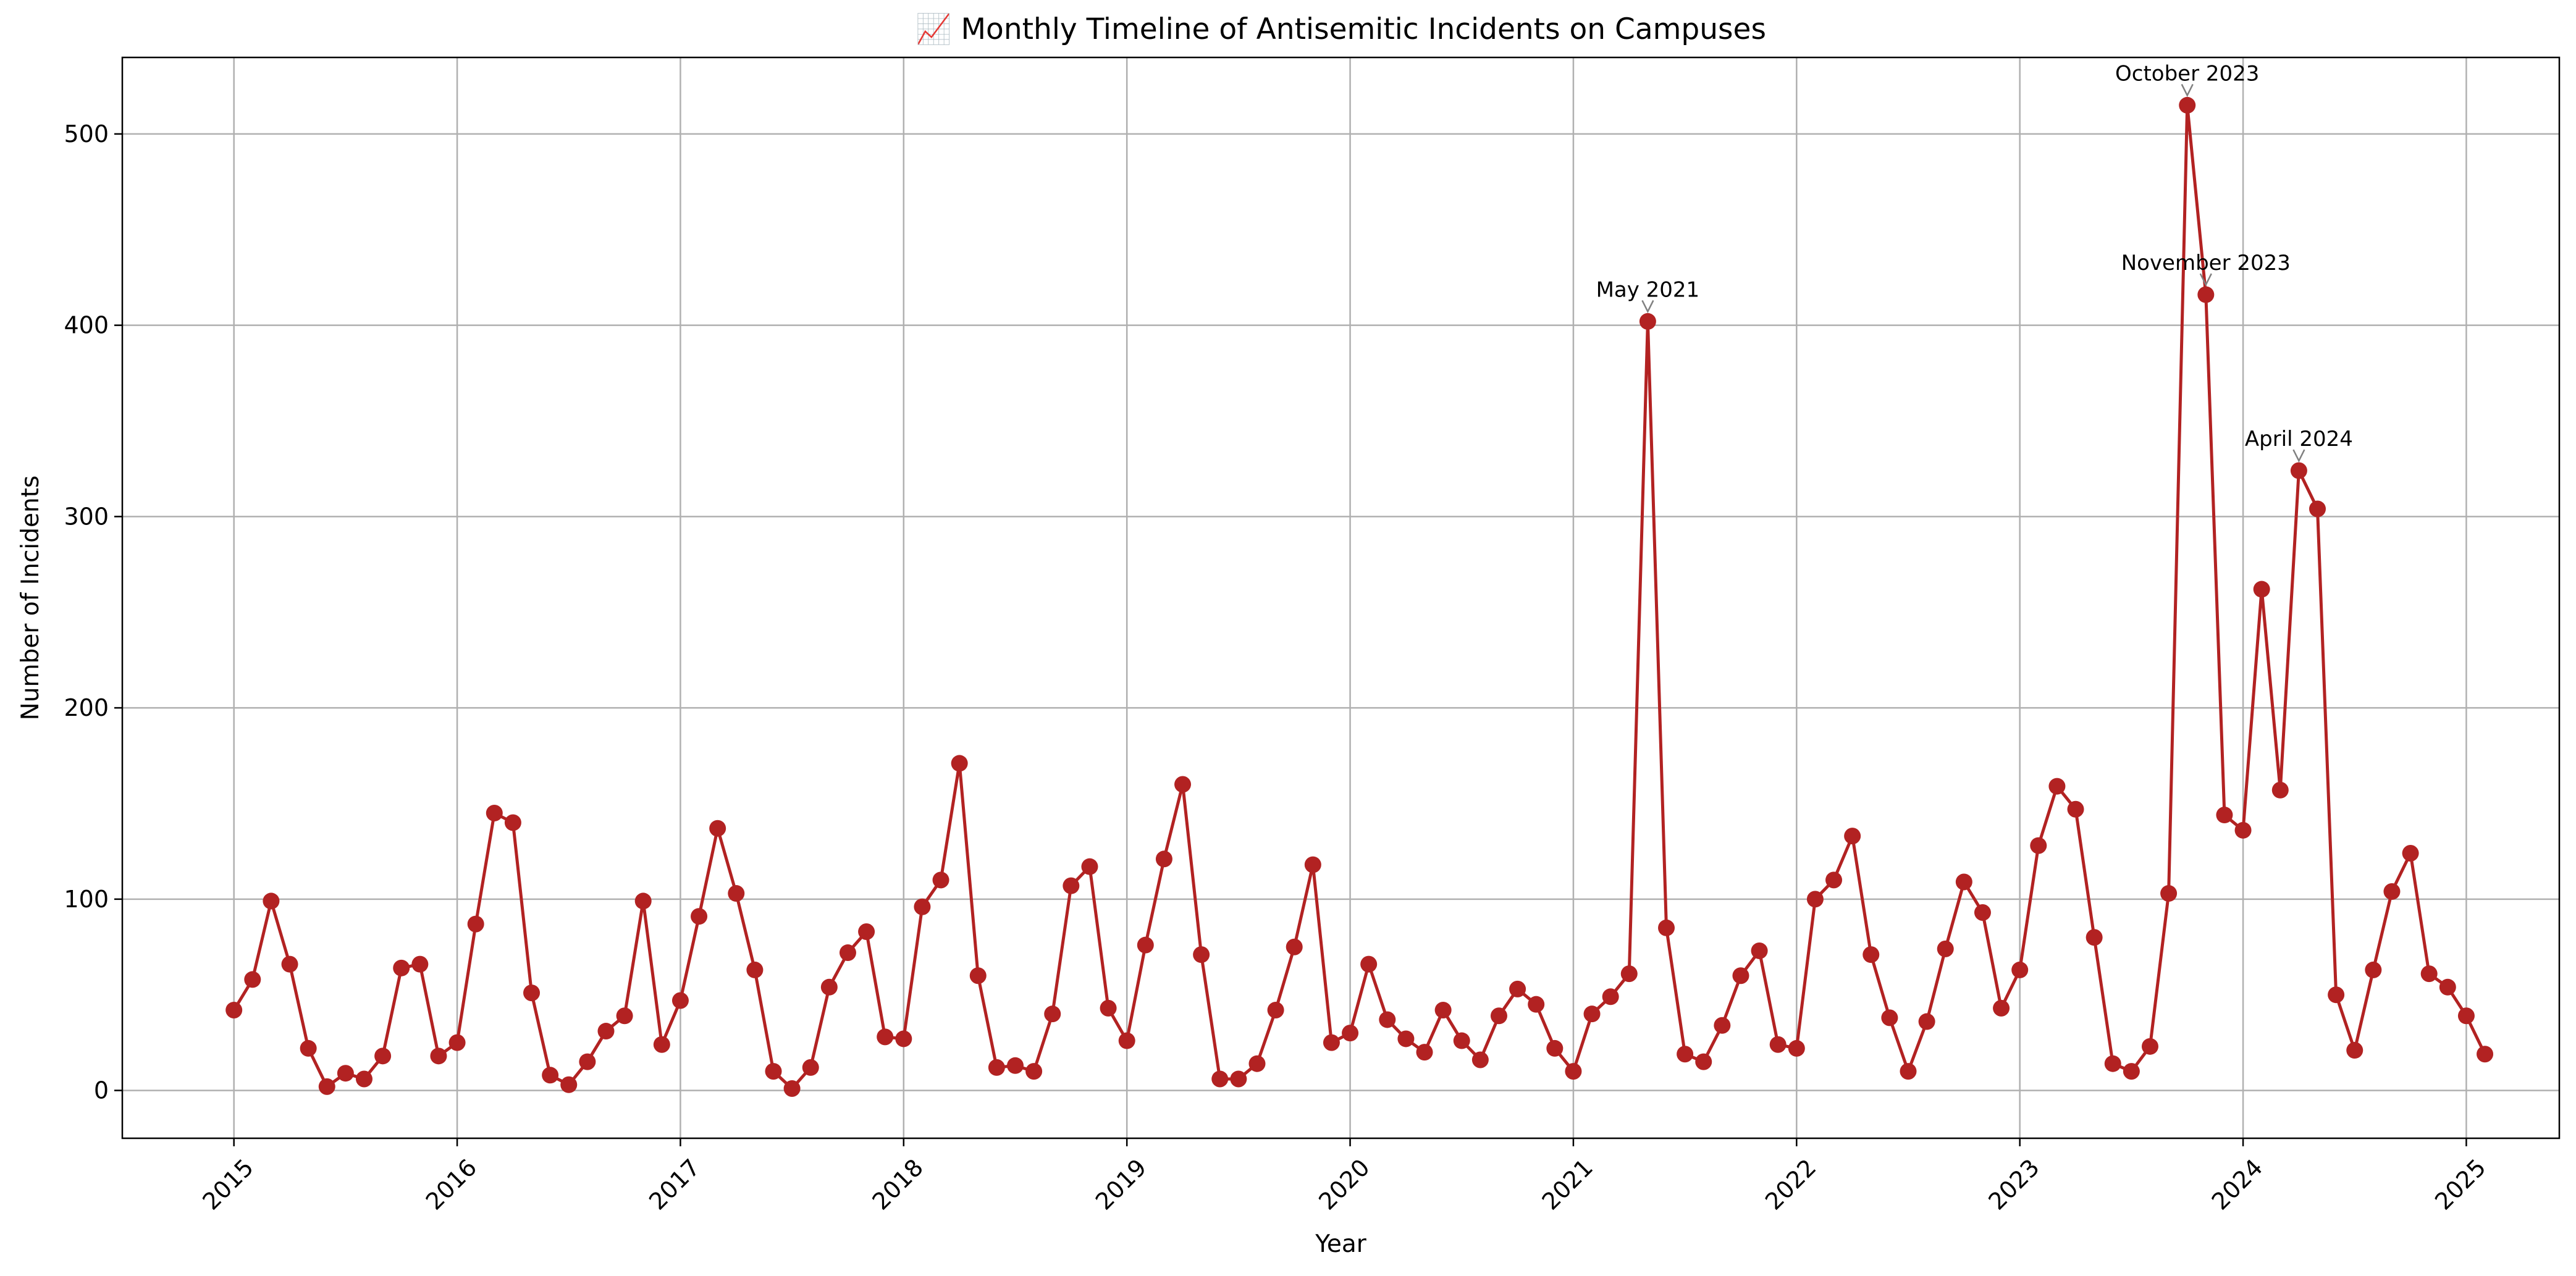  I want to click on y-tick-label: 0, so click(101, 1090).